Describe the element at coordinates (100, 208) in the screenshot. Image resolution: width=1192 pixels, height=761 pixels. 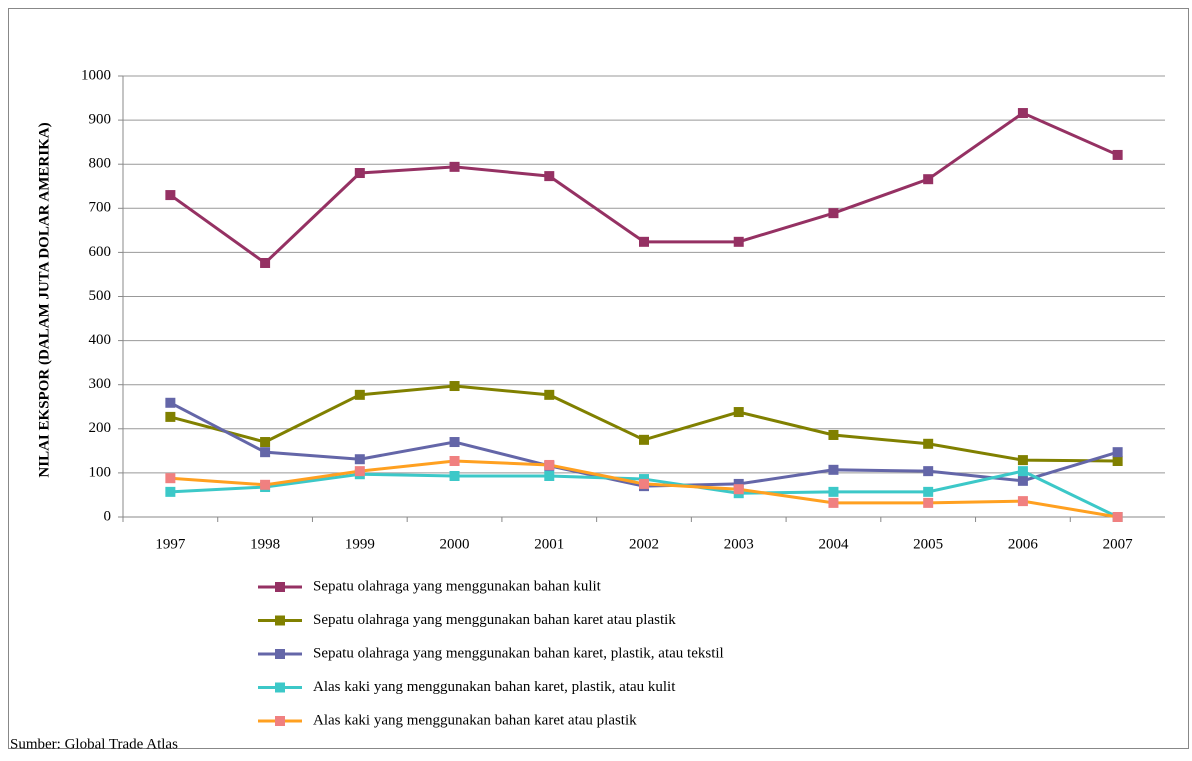
I see `y-tick-label: 700` at that location.